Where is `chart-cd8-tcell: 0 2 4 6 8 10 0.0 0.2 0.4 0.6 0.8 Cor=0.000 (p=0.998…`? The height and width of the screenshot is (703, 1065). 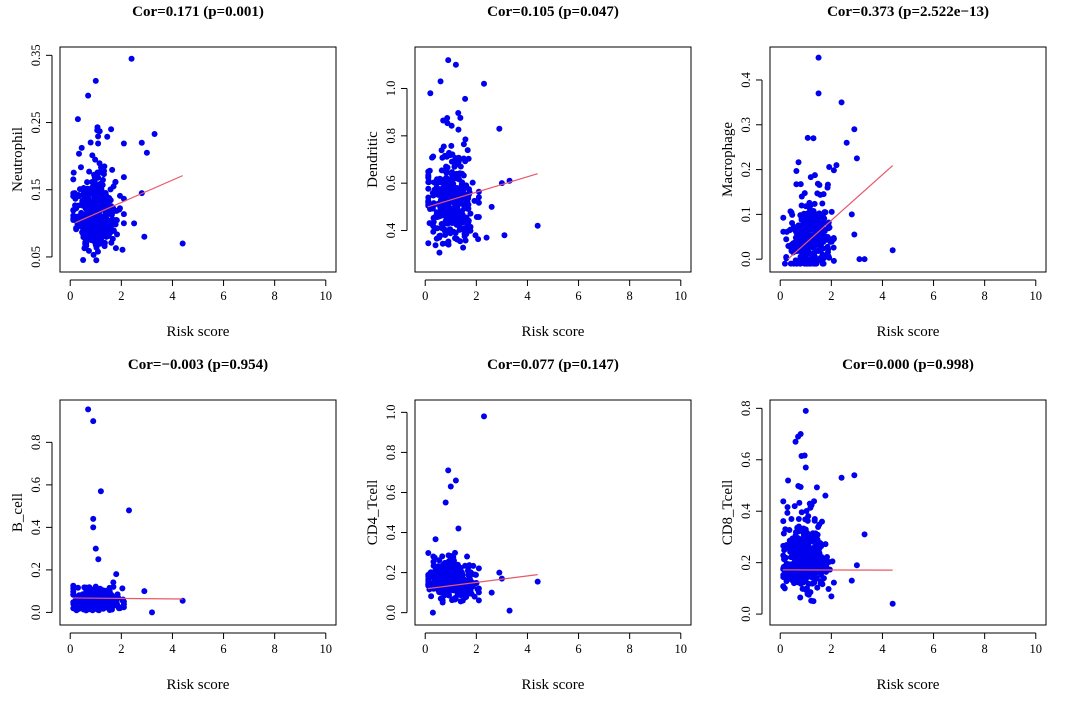 chart-cd8-tcell: 0 2 4 6 8 10 0.0 0.2 0.4 0.6 0.8 Cor=0.000 (p=0.998… is located at coordinates (883, 525).